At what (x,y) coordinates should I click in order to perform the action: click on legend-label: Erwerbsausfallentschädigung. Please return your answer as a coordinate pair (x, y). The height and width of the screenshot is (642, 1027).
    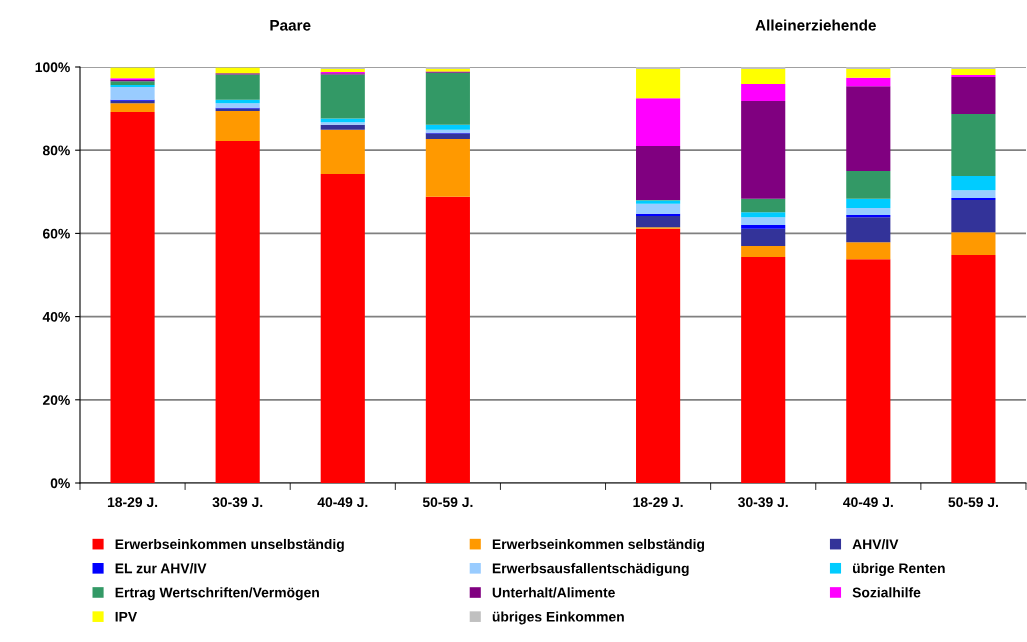
    Looking at the image, I should click on (590, 570).